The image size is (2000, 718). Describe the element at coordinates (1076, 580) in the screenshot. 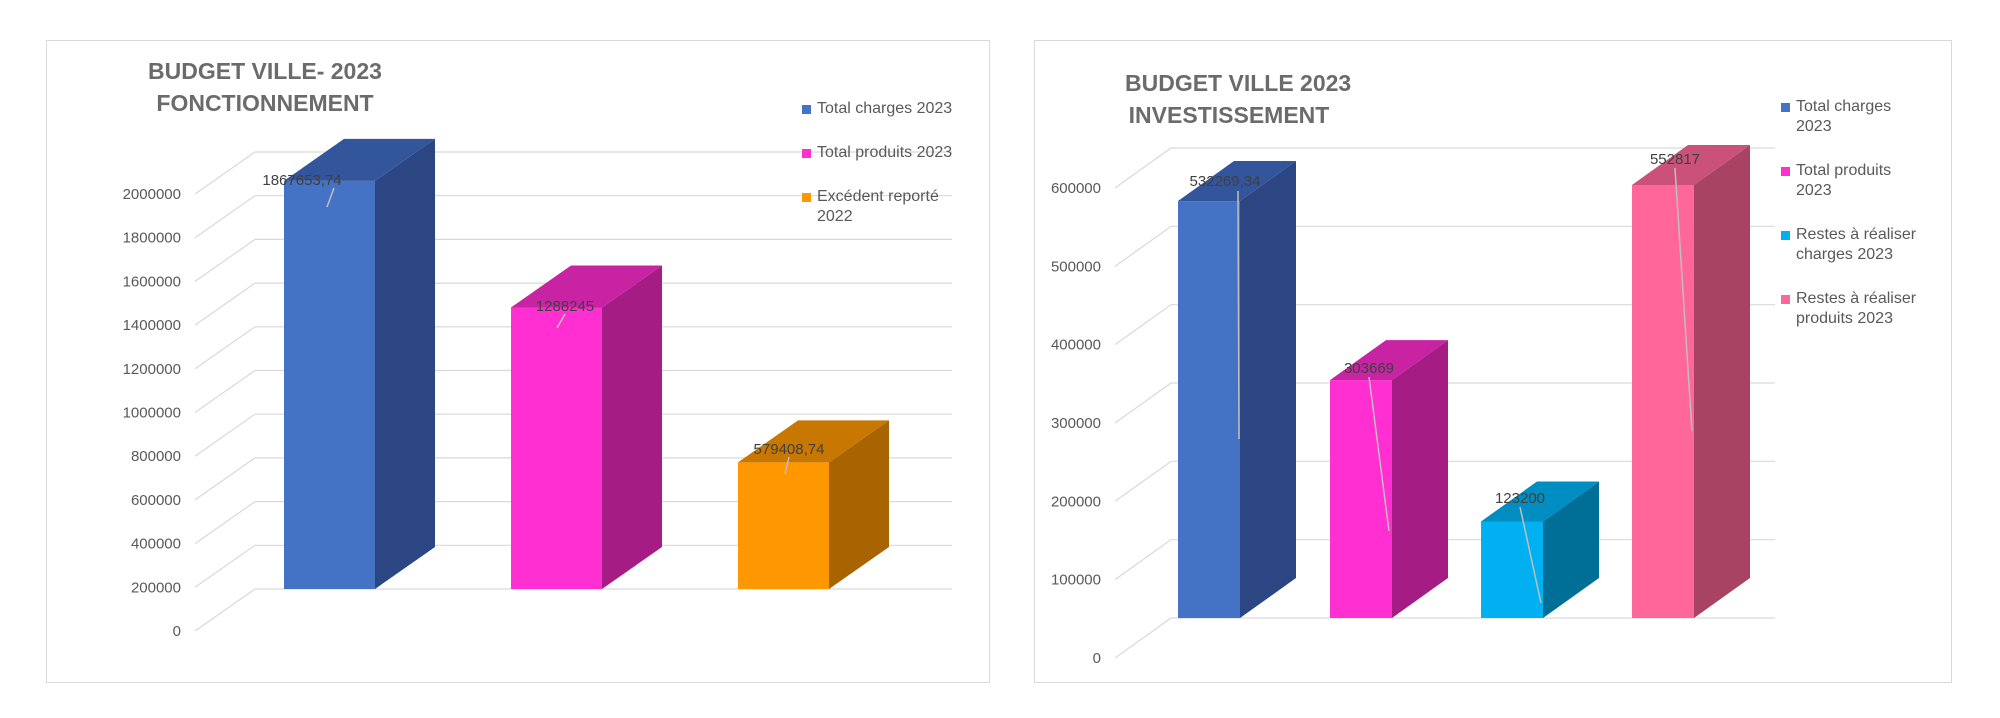

I see `y-tick-label: 100000` at that location.